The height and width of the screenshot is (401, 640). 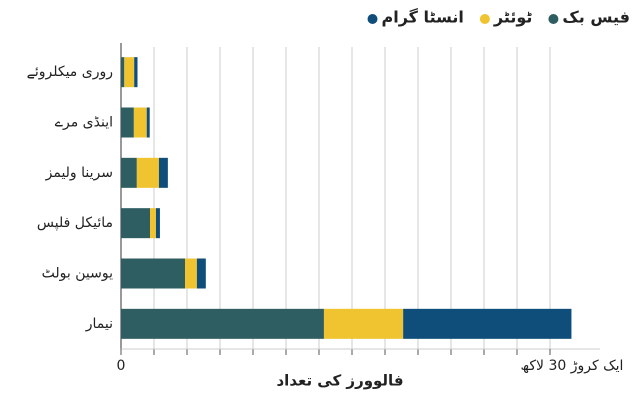 What do you see at coordinates (423, 17) in the screenshot?
I see `legend-label: انسٹا گرام` at bounding box center [423, 17].